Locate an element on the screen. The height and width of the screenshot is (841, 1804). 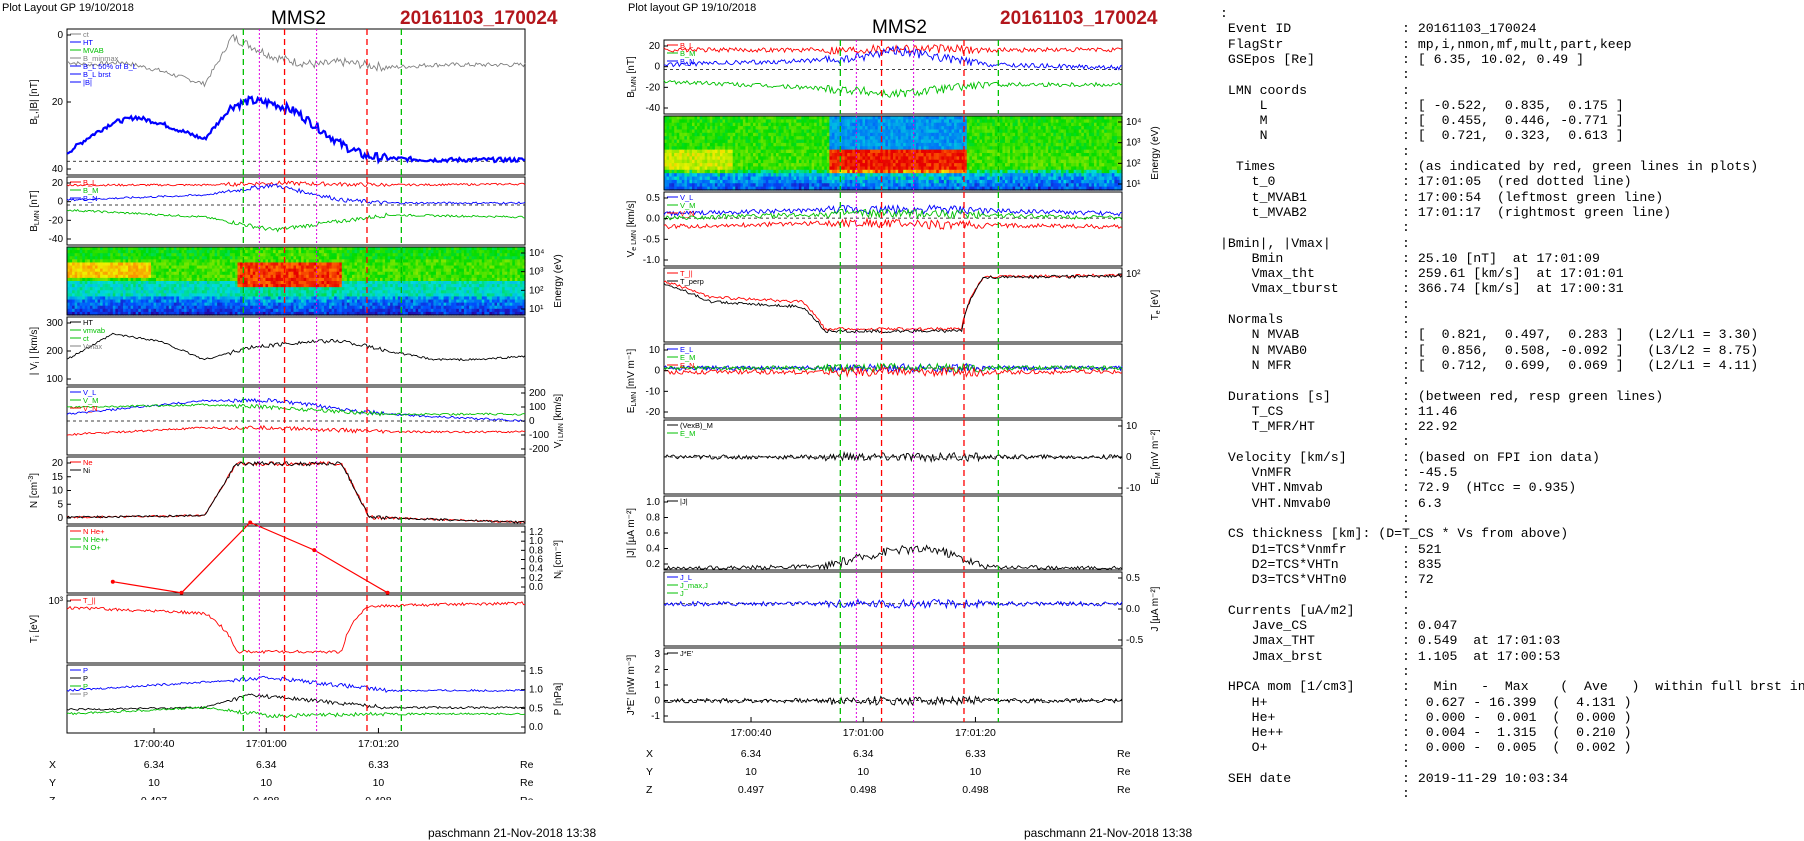
summary-line: He+ : 0.000 - 0.001 ( 0.000 ) is located at coordinates (1426, 717).